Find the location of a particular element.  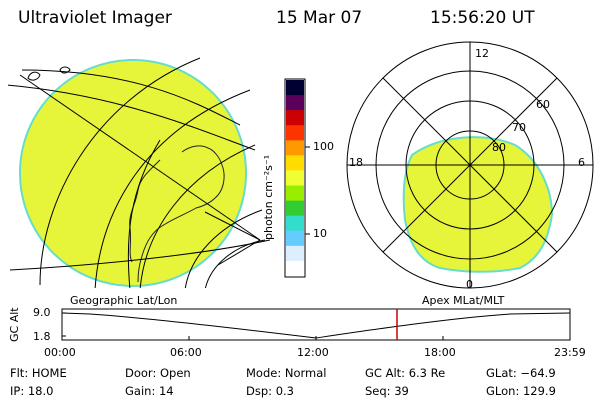

timeline-right-title: Apex MLat/MLT is located at coordinates (463, 300).